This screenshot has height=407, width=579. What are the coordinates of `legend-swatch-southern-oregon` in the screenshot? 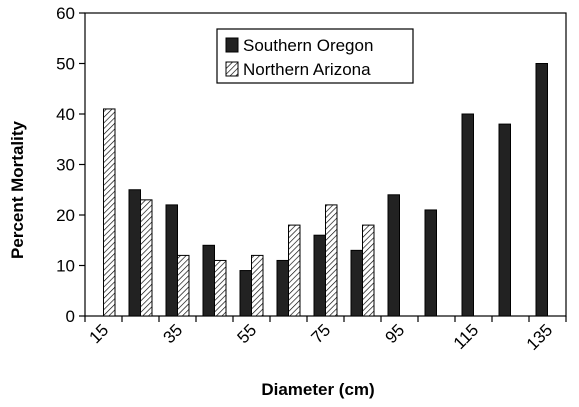 It's located at (232, 45).